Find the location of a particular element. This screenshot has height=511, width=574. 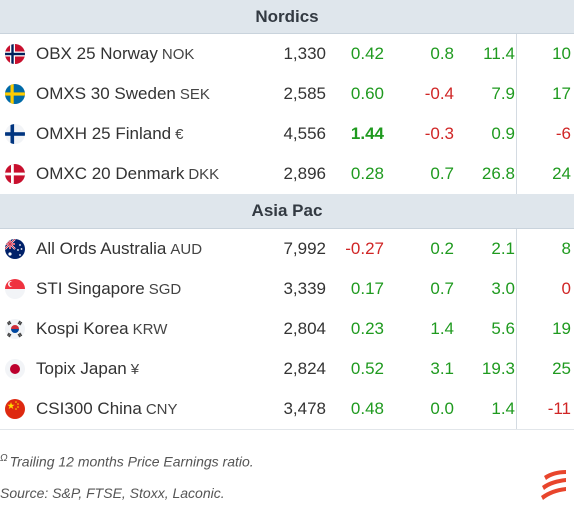

change-value: 0.17 is located at coordinates (367, 288).